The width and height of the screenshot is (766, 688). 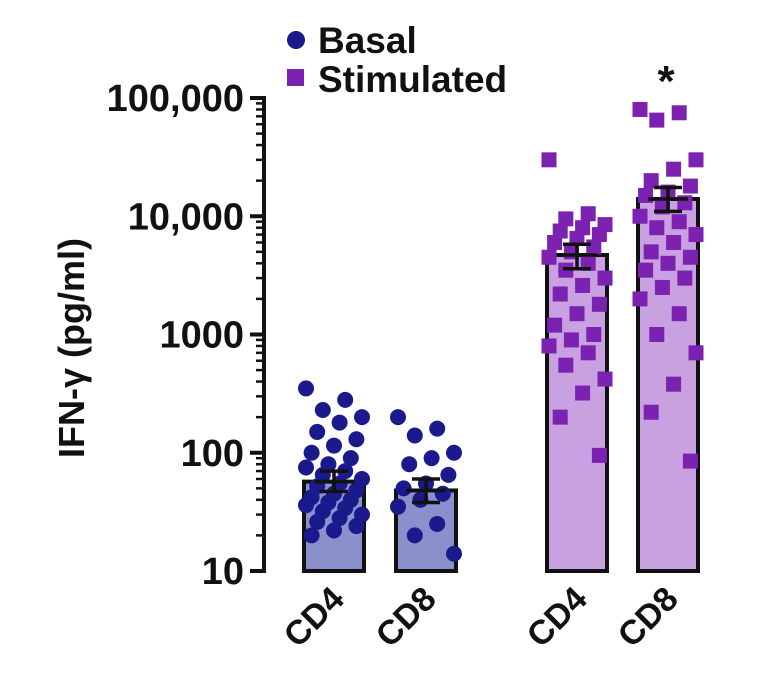 I want to click on y-tick-label: 10,000, so click(x=186, y=217).